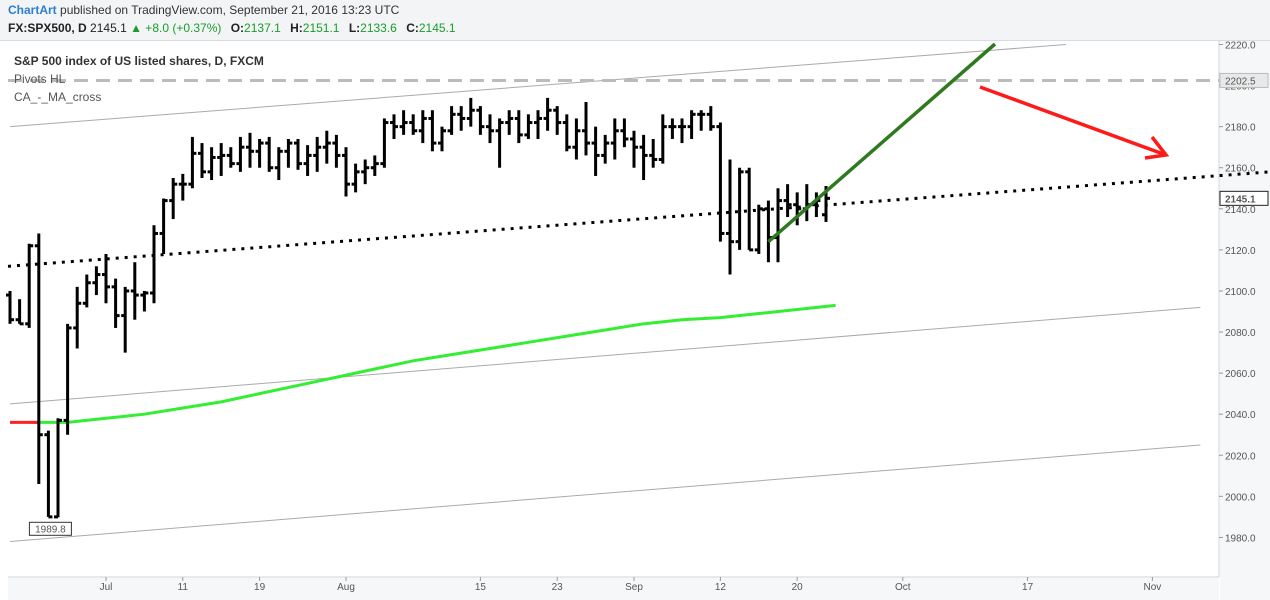 The width and height of the screenshot is (1270, 600). What do you see at coordinates (432, 363) in the screenshot?
I see `moving-average-line` at bounding box center [432, 363].